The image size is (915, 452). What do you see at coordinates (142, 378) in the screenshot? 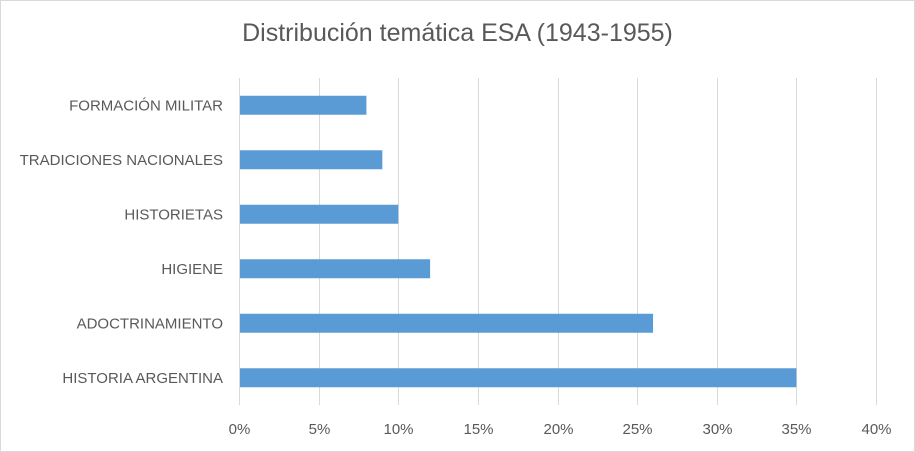
I see `category-label: HISTORIA ARGENTINA` at bounding box center [142, 378].